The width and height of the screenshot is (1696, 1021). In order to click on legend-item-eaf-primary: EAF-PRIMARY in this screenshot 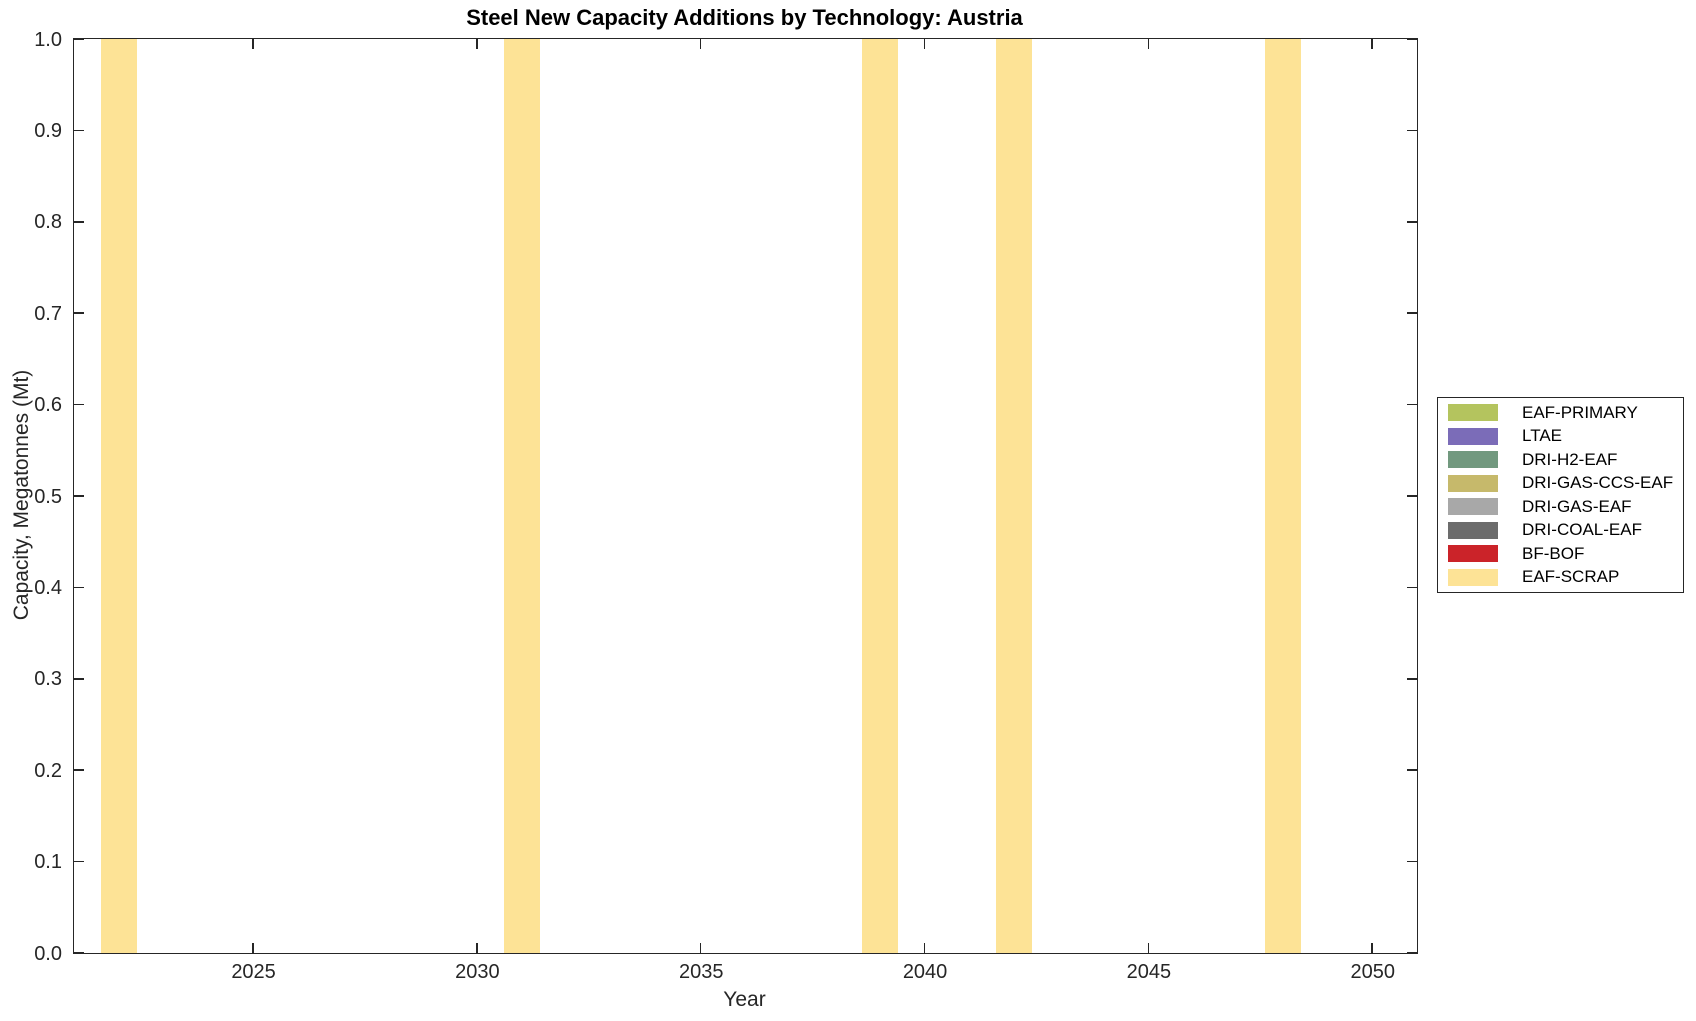, I will do `click(1565, 413)`.